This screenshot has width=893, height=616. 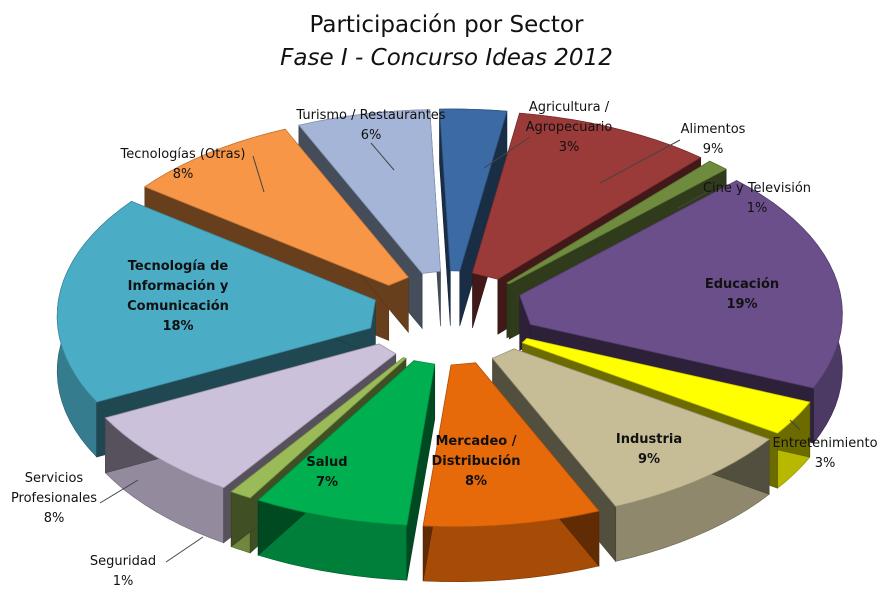 I want to click on slice-category-label: Tecnologías (Otras), so click(x=183, y=154).